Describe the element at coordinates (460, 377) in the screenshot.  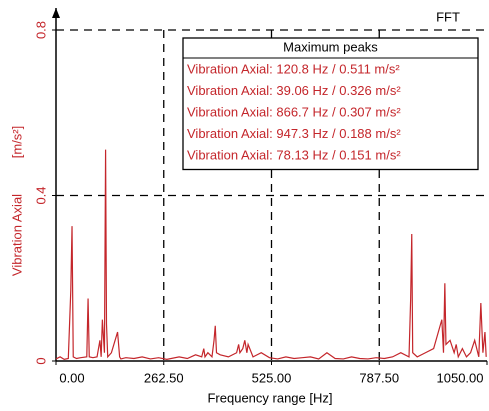
I see `x-tick-label: 1050.00` at that location.